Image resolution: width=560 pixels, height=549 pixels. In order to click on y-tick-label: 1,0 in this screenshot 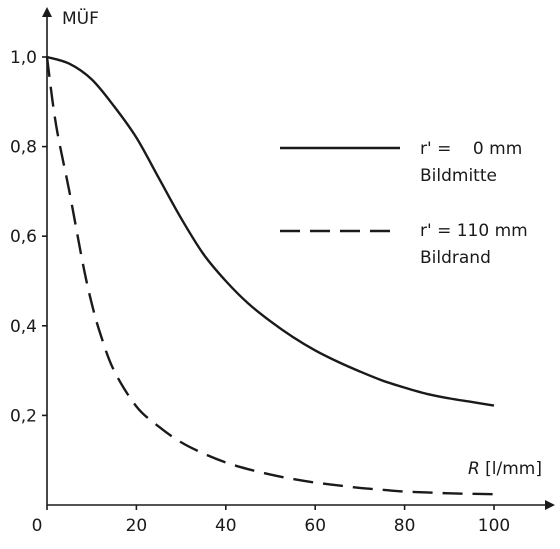, I will do `click(23, 58)`.